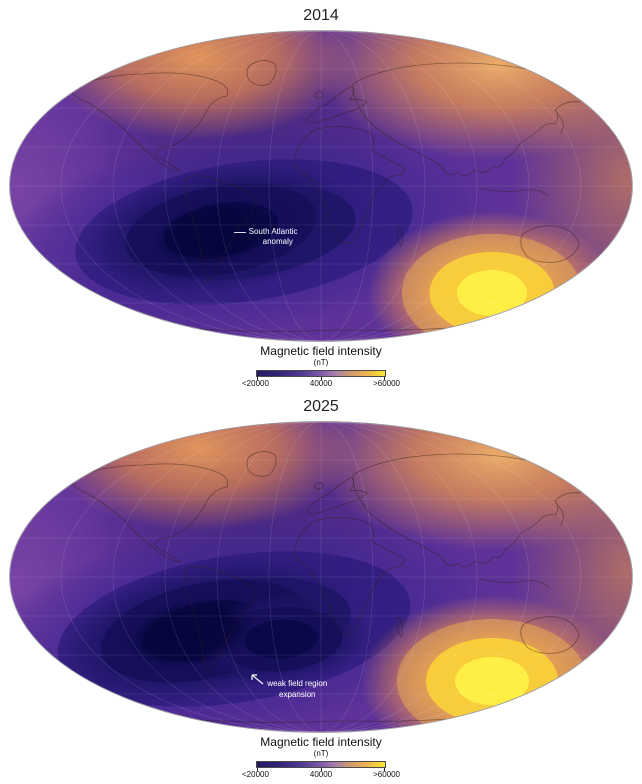 This screenshot has height=784, width=642. Describe the element at coordinates (321, 15) in the screenshot. I see `map-title-2014: 2014` at that location.